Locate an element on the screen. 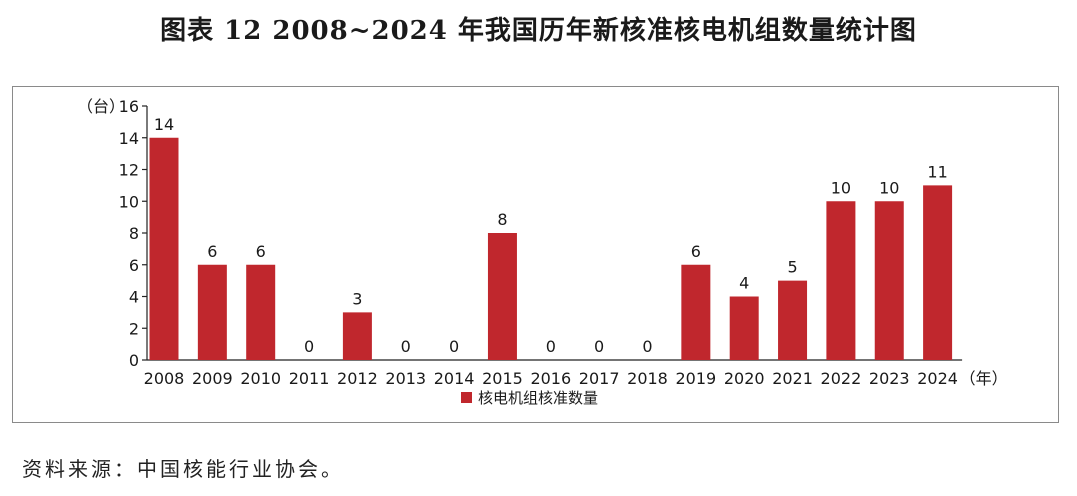  data-label-2024: 11 is located at coordinates (937, 171).